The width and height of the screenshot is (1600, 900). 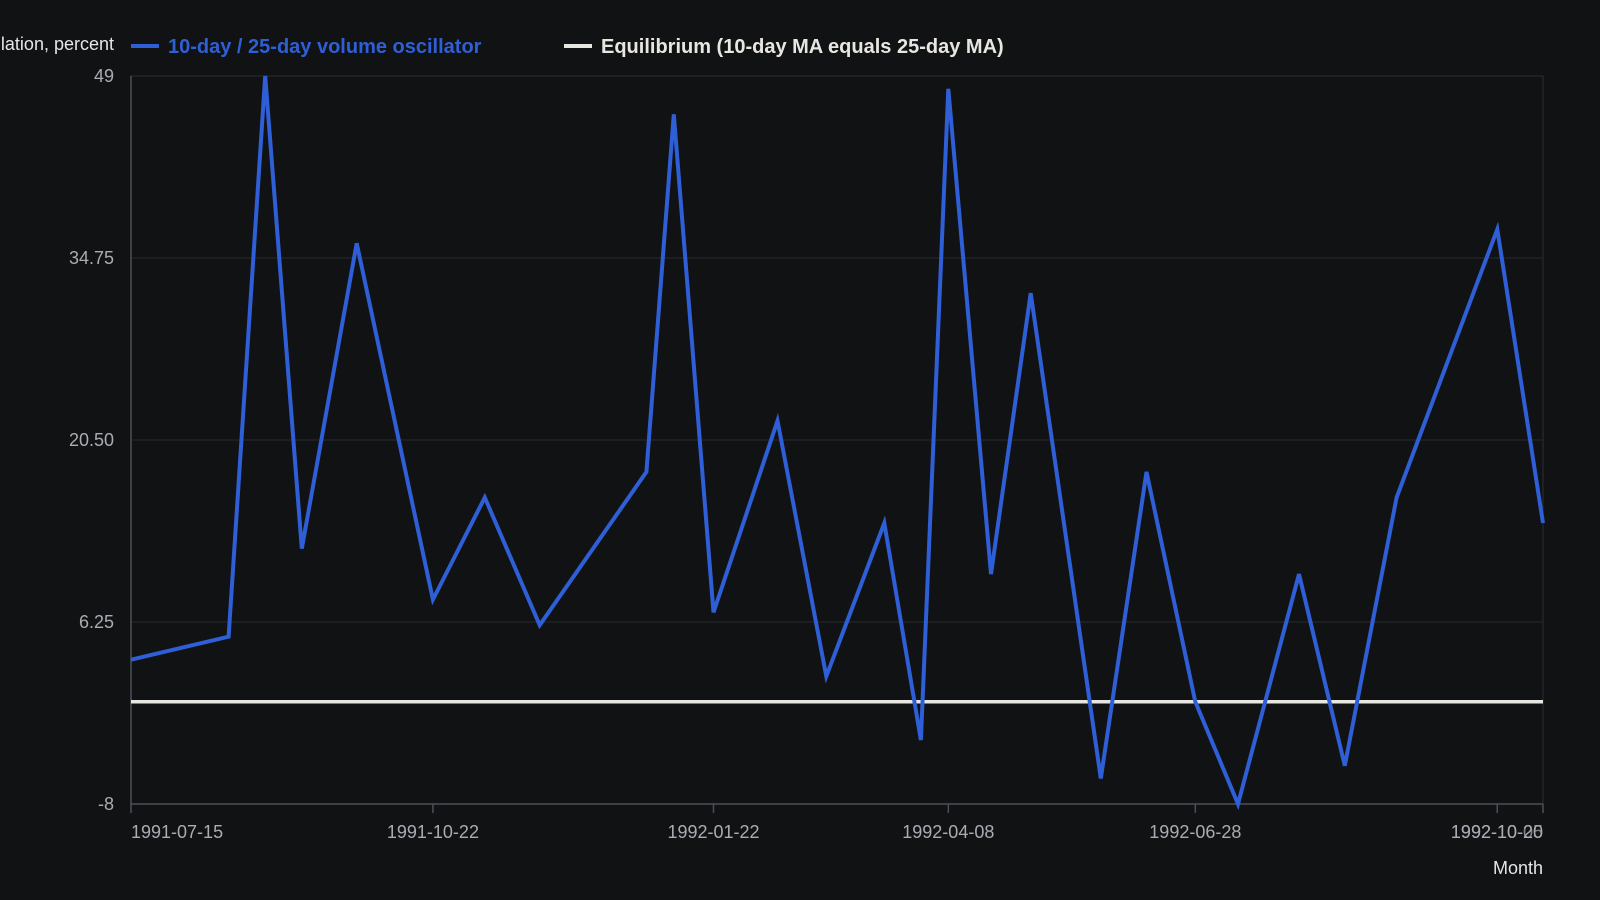 What do you see at coordinates (177, 832) in the screenshot?
I see `x-tick-label: 1991-07-15` at bounding box center [177, 832].